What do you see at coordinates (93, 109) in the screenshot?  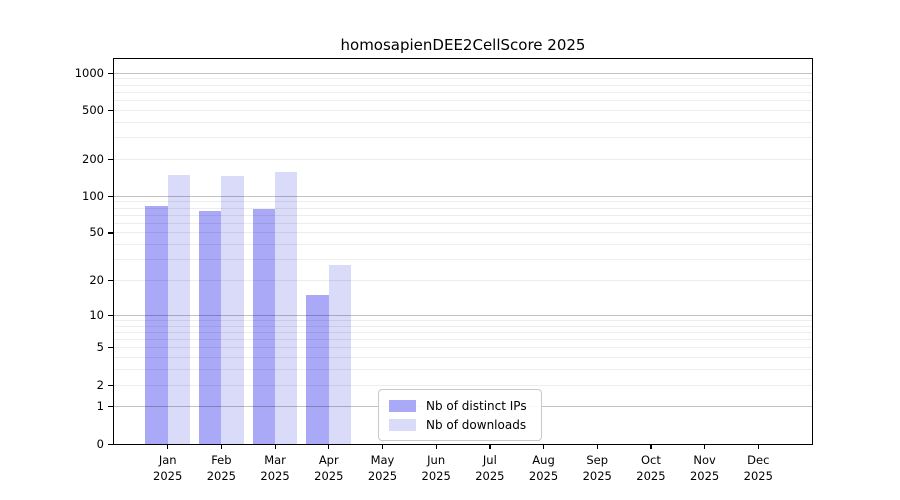 I see `y-tick-label-500: 500` at bounding box center [93, 109].